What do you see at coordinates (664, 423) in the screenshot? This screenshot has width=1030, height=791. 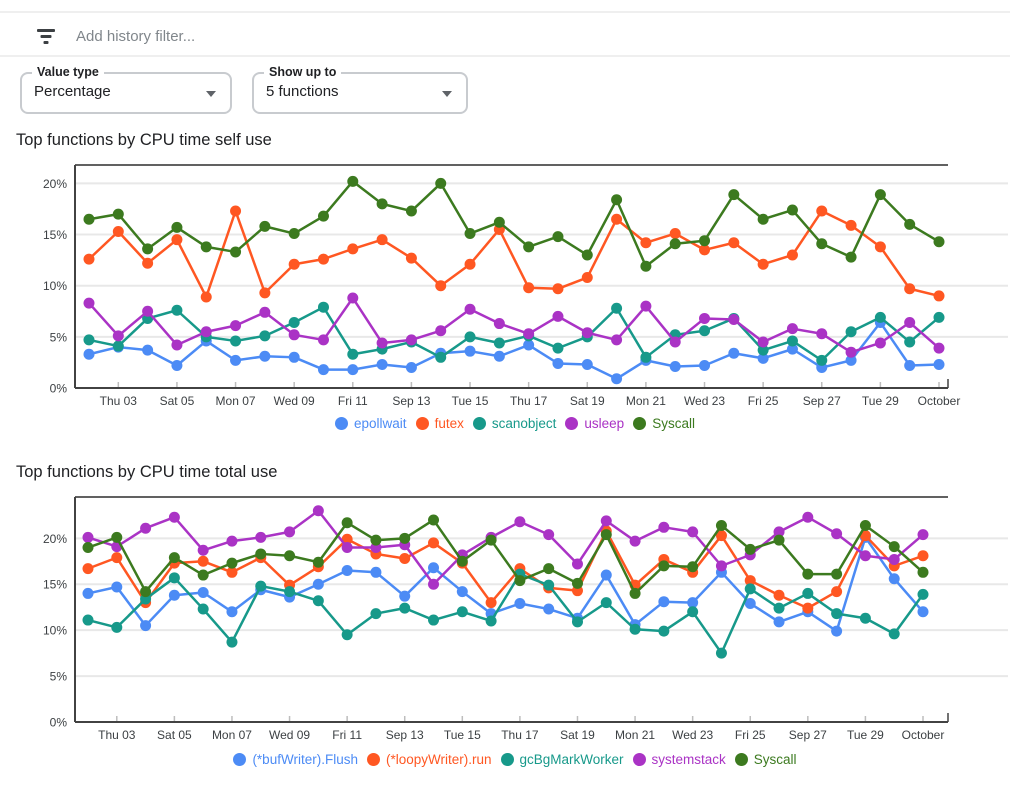 I see `legend-item-Syscall: Syscall` at bounding box center [664, 423].